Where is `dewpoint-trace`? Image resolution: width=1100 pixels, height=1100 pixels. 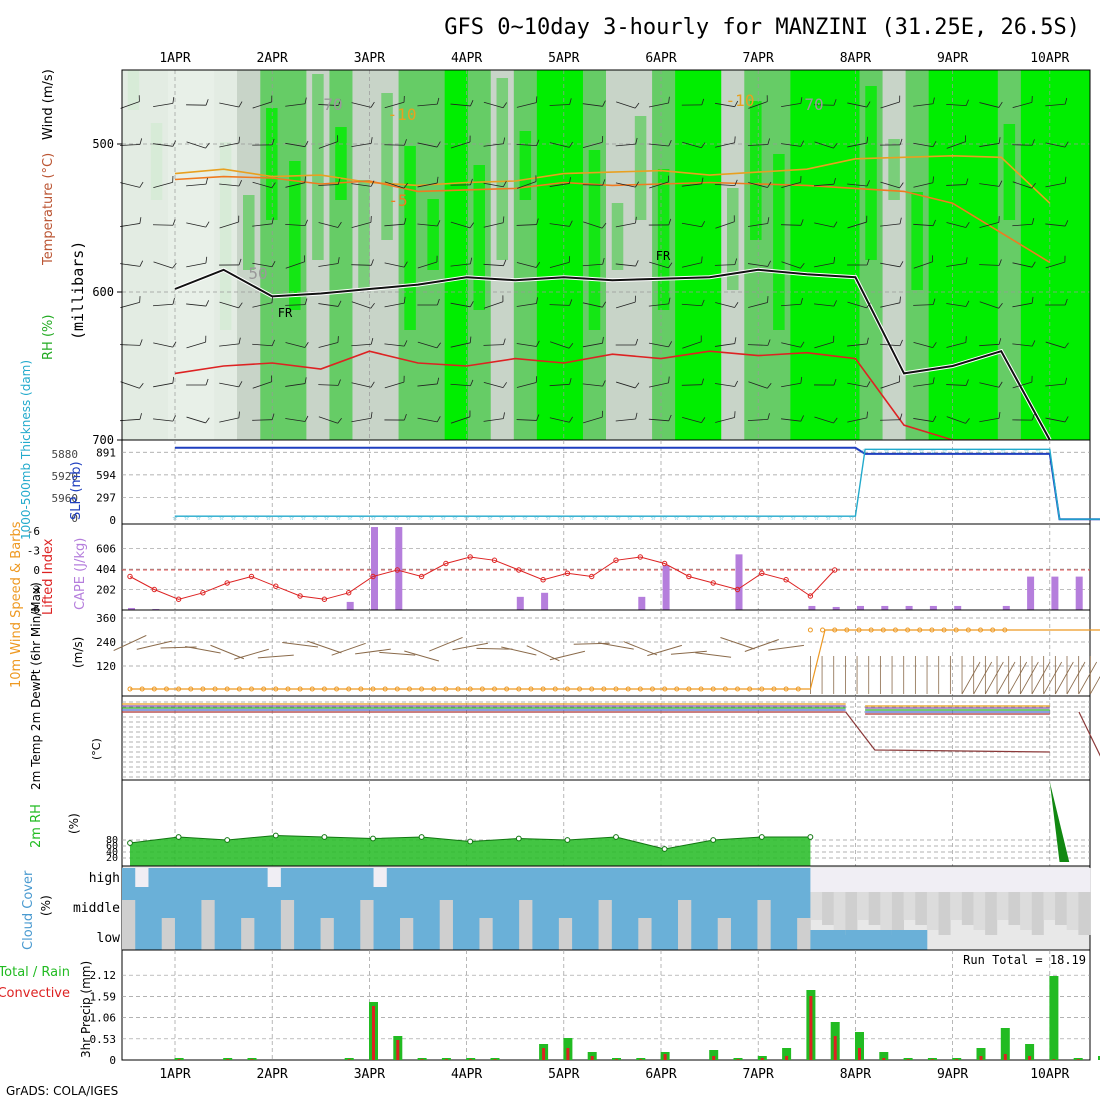 dewpoint-trace is located at coordinates (1089, 734).